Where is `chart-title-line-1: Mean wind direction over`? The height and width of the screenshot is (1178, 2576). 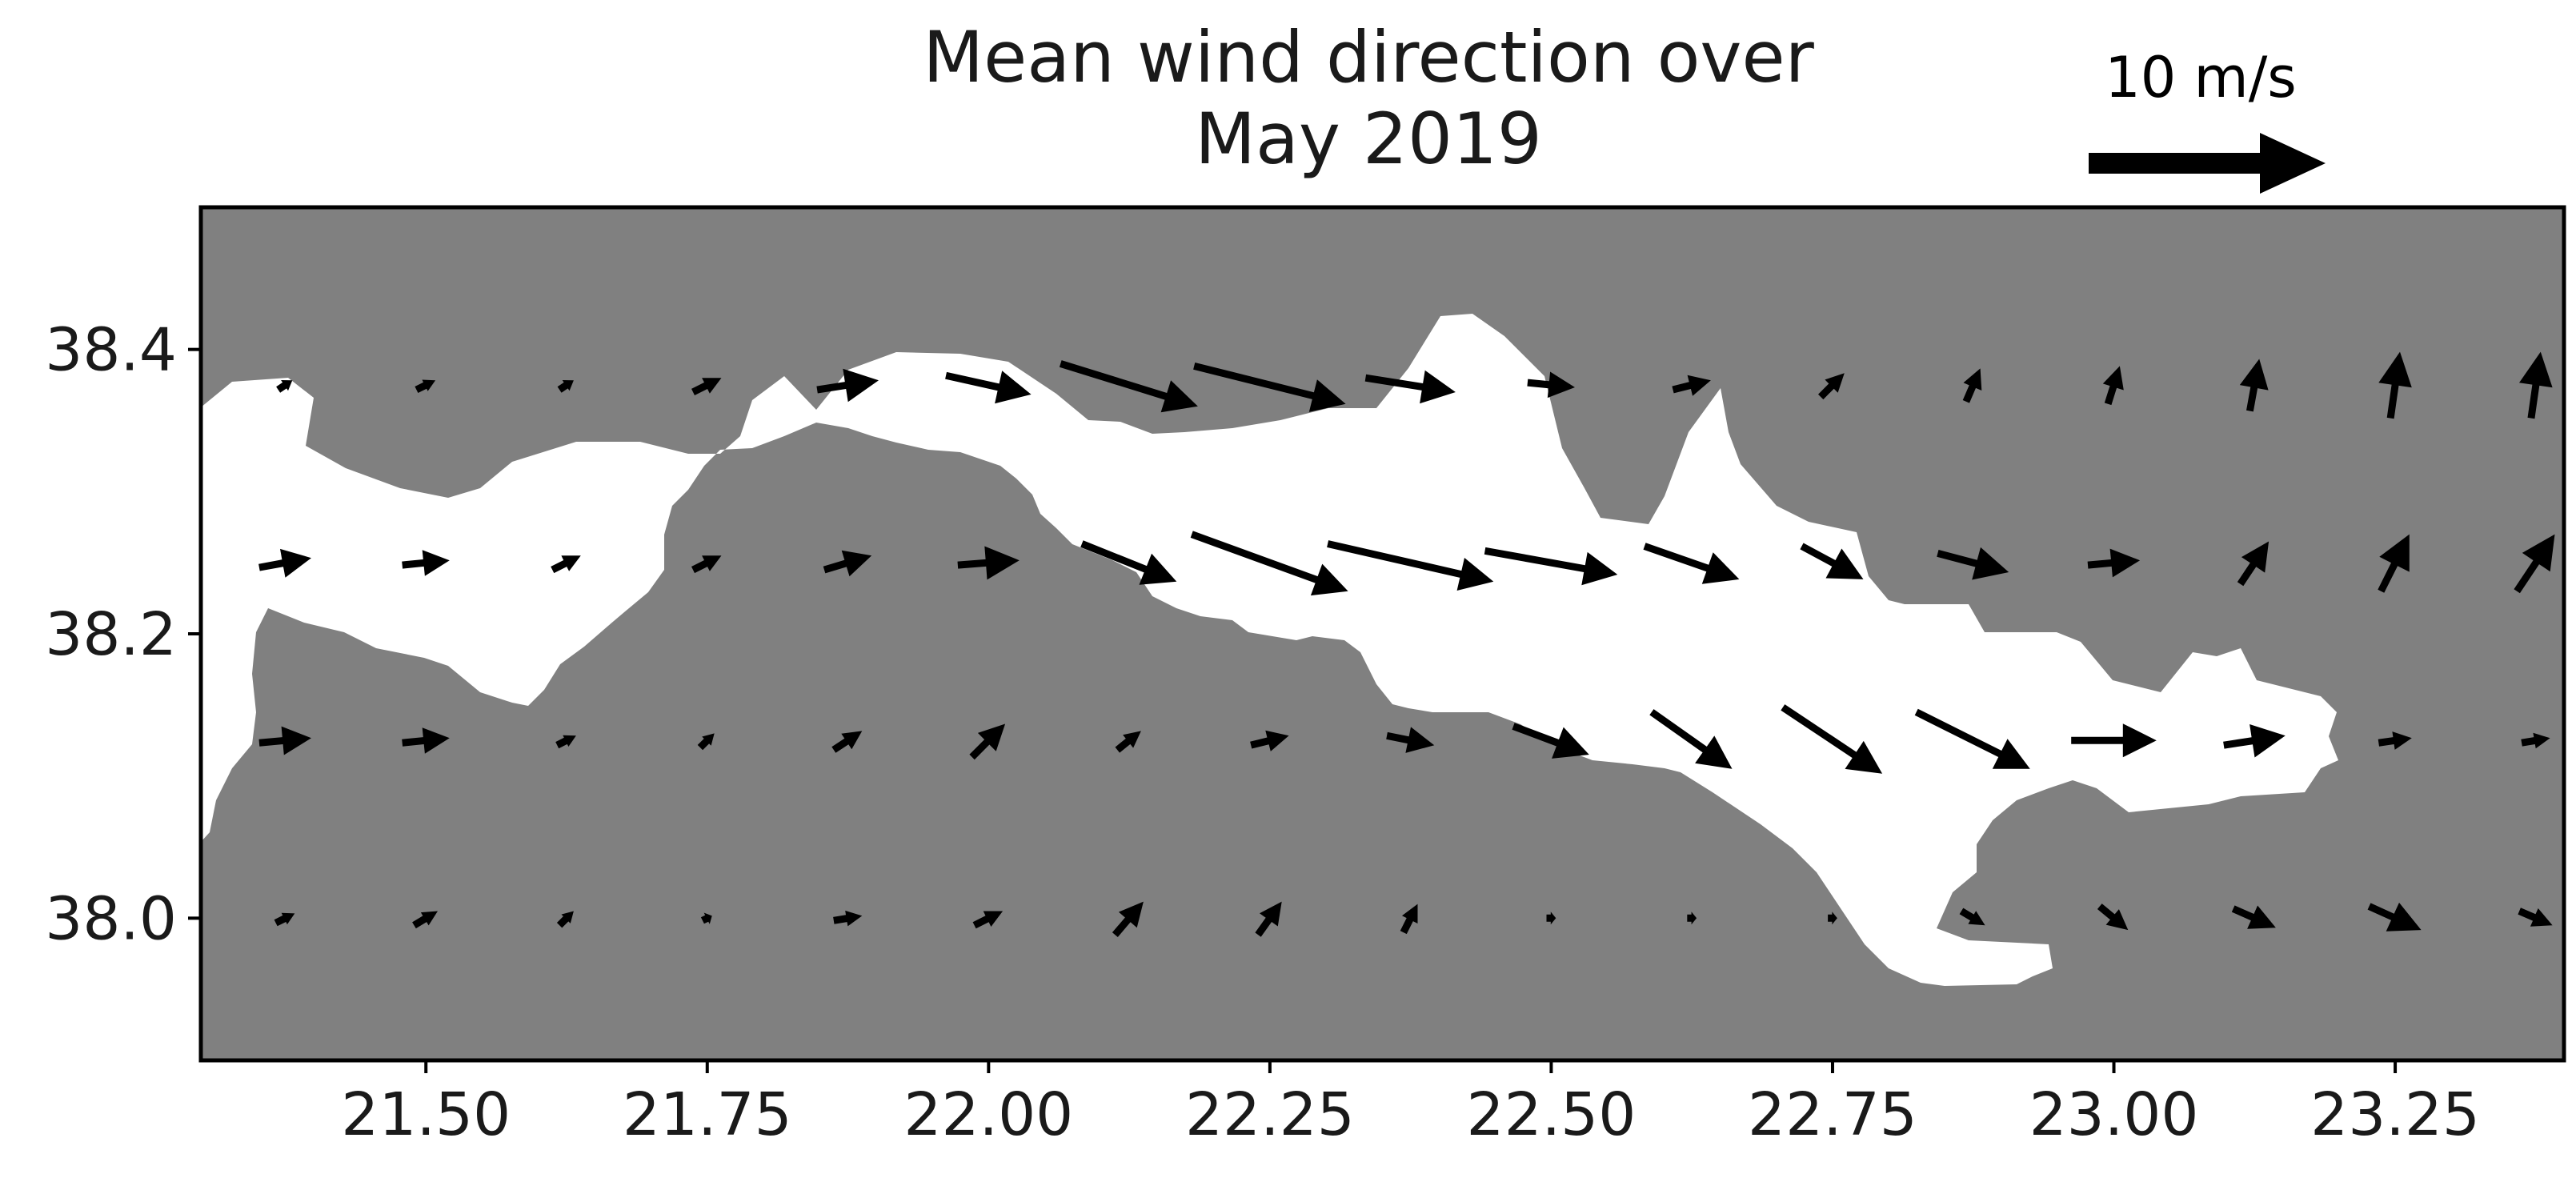
chart-title-line-1: Mean wind direction over is located at coordinates (1368, 57).